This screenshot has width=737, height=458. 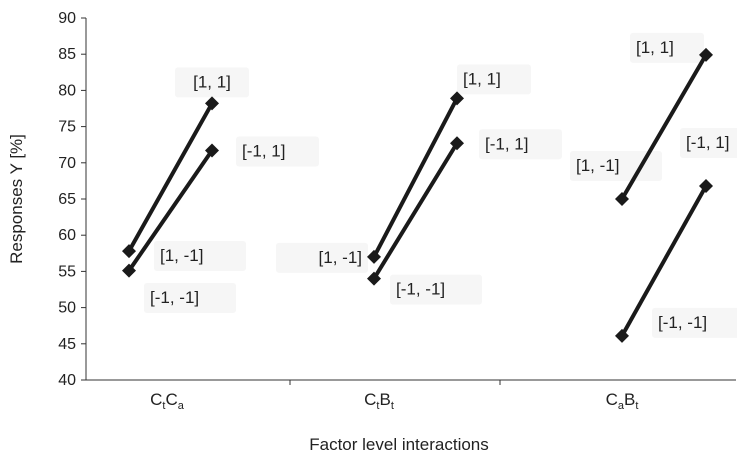 I want to click on y-tick-label: 80, so click(x=67, y=90).